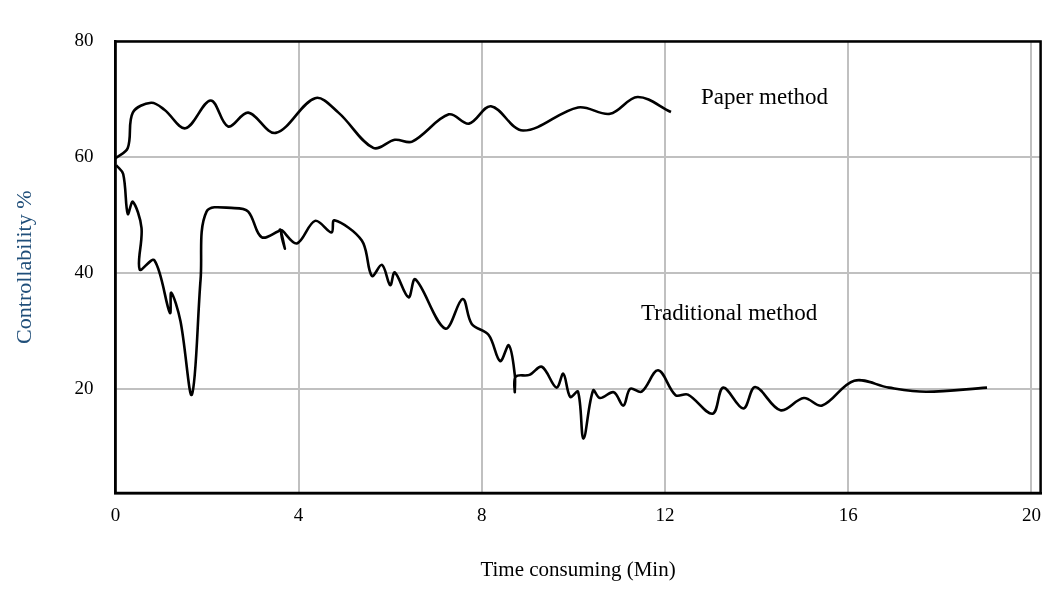 The width and height of the screenshot is (1061, 595). What do you see at coordinates (1031, 515) in the screenshot?
I see `x-tick-label: 20` at bounding box center [1031, 515].